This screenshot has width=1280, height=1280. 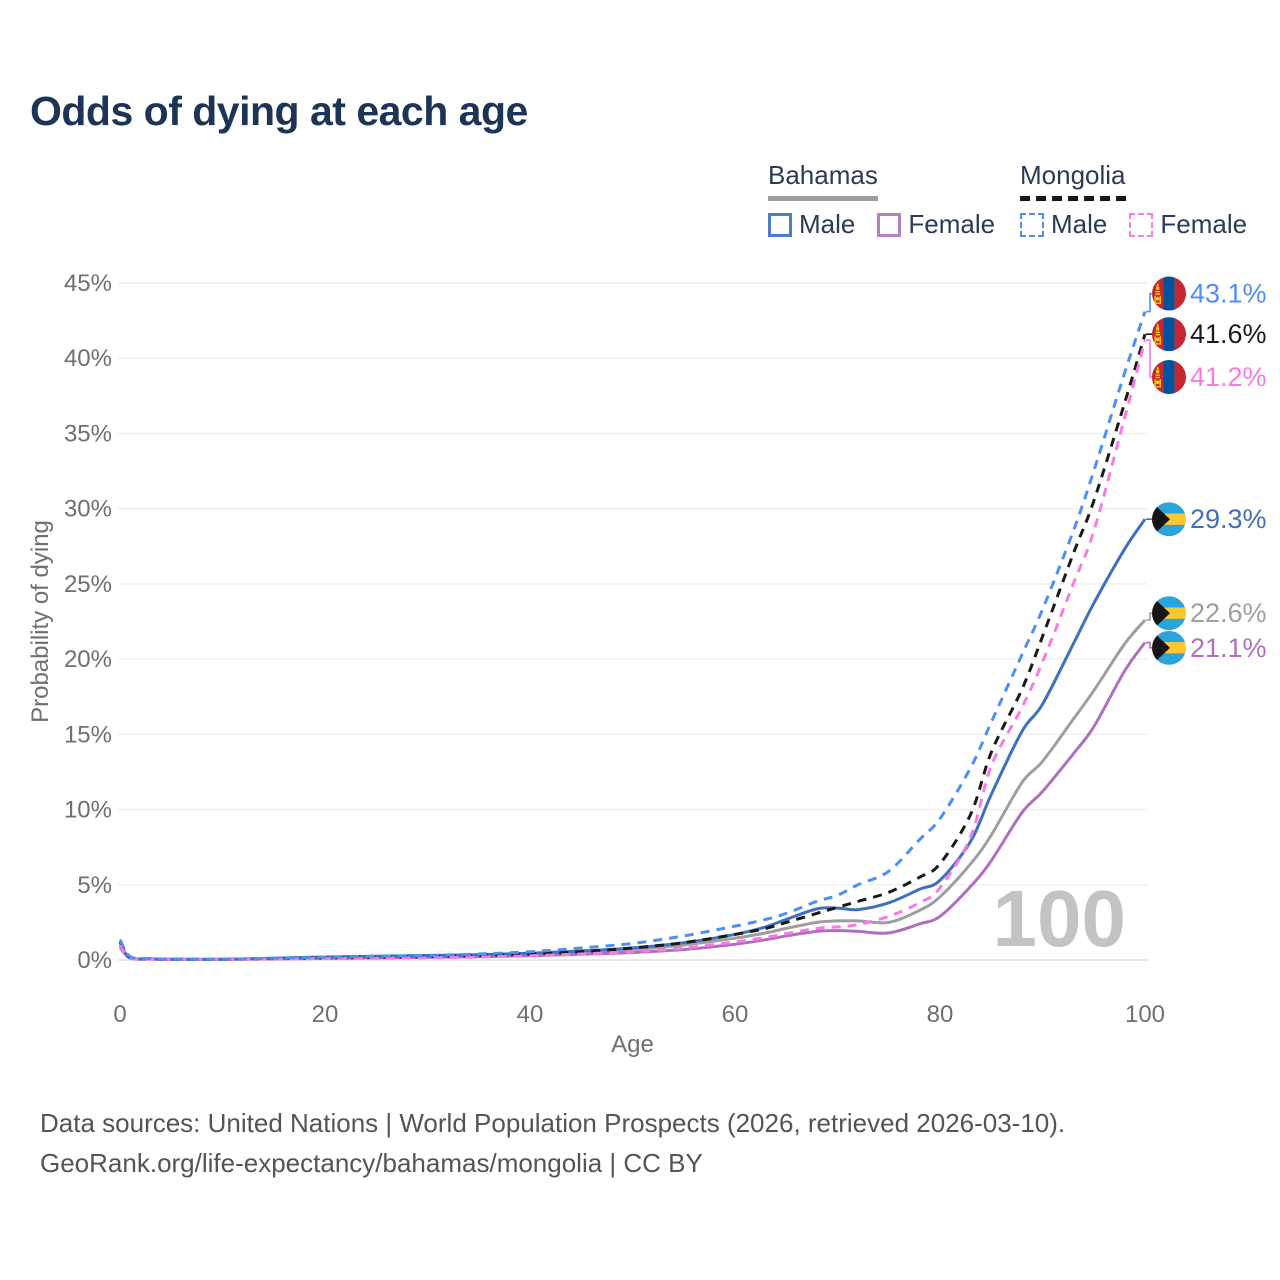 I want to click on y-tick-label-15: 15%, so click(x=88, y=734).